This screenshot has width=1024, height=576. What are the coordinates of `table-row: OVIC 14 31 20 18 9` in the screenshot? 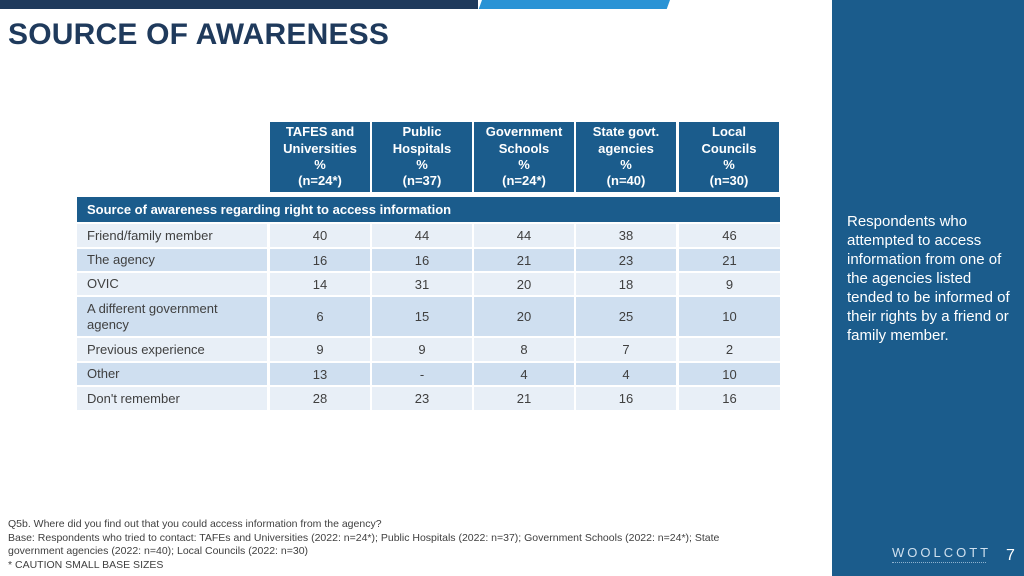 It's located at (428, 284).